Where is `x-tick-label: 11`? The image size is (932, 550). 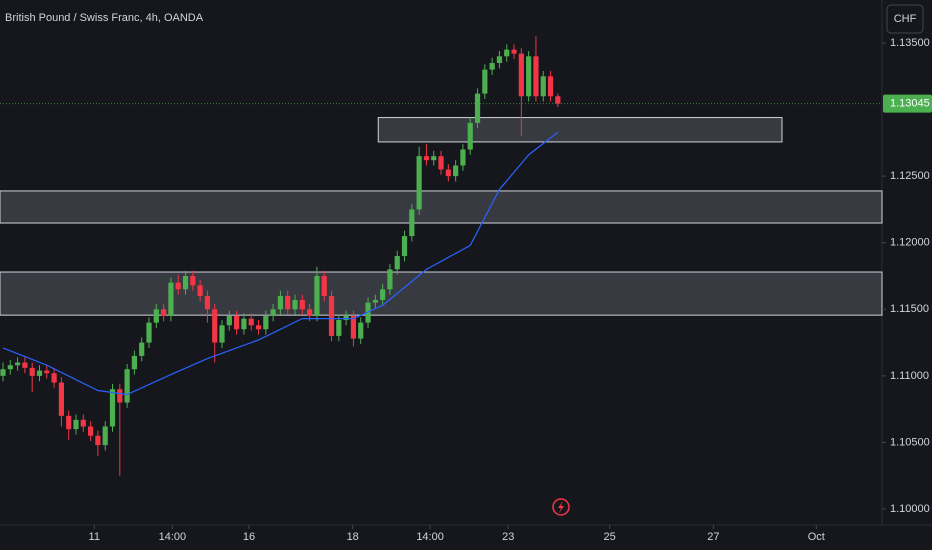 x-tick-label: 11 is located at coordinates (94, 537).